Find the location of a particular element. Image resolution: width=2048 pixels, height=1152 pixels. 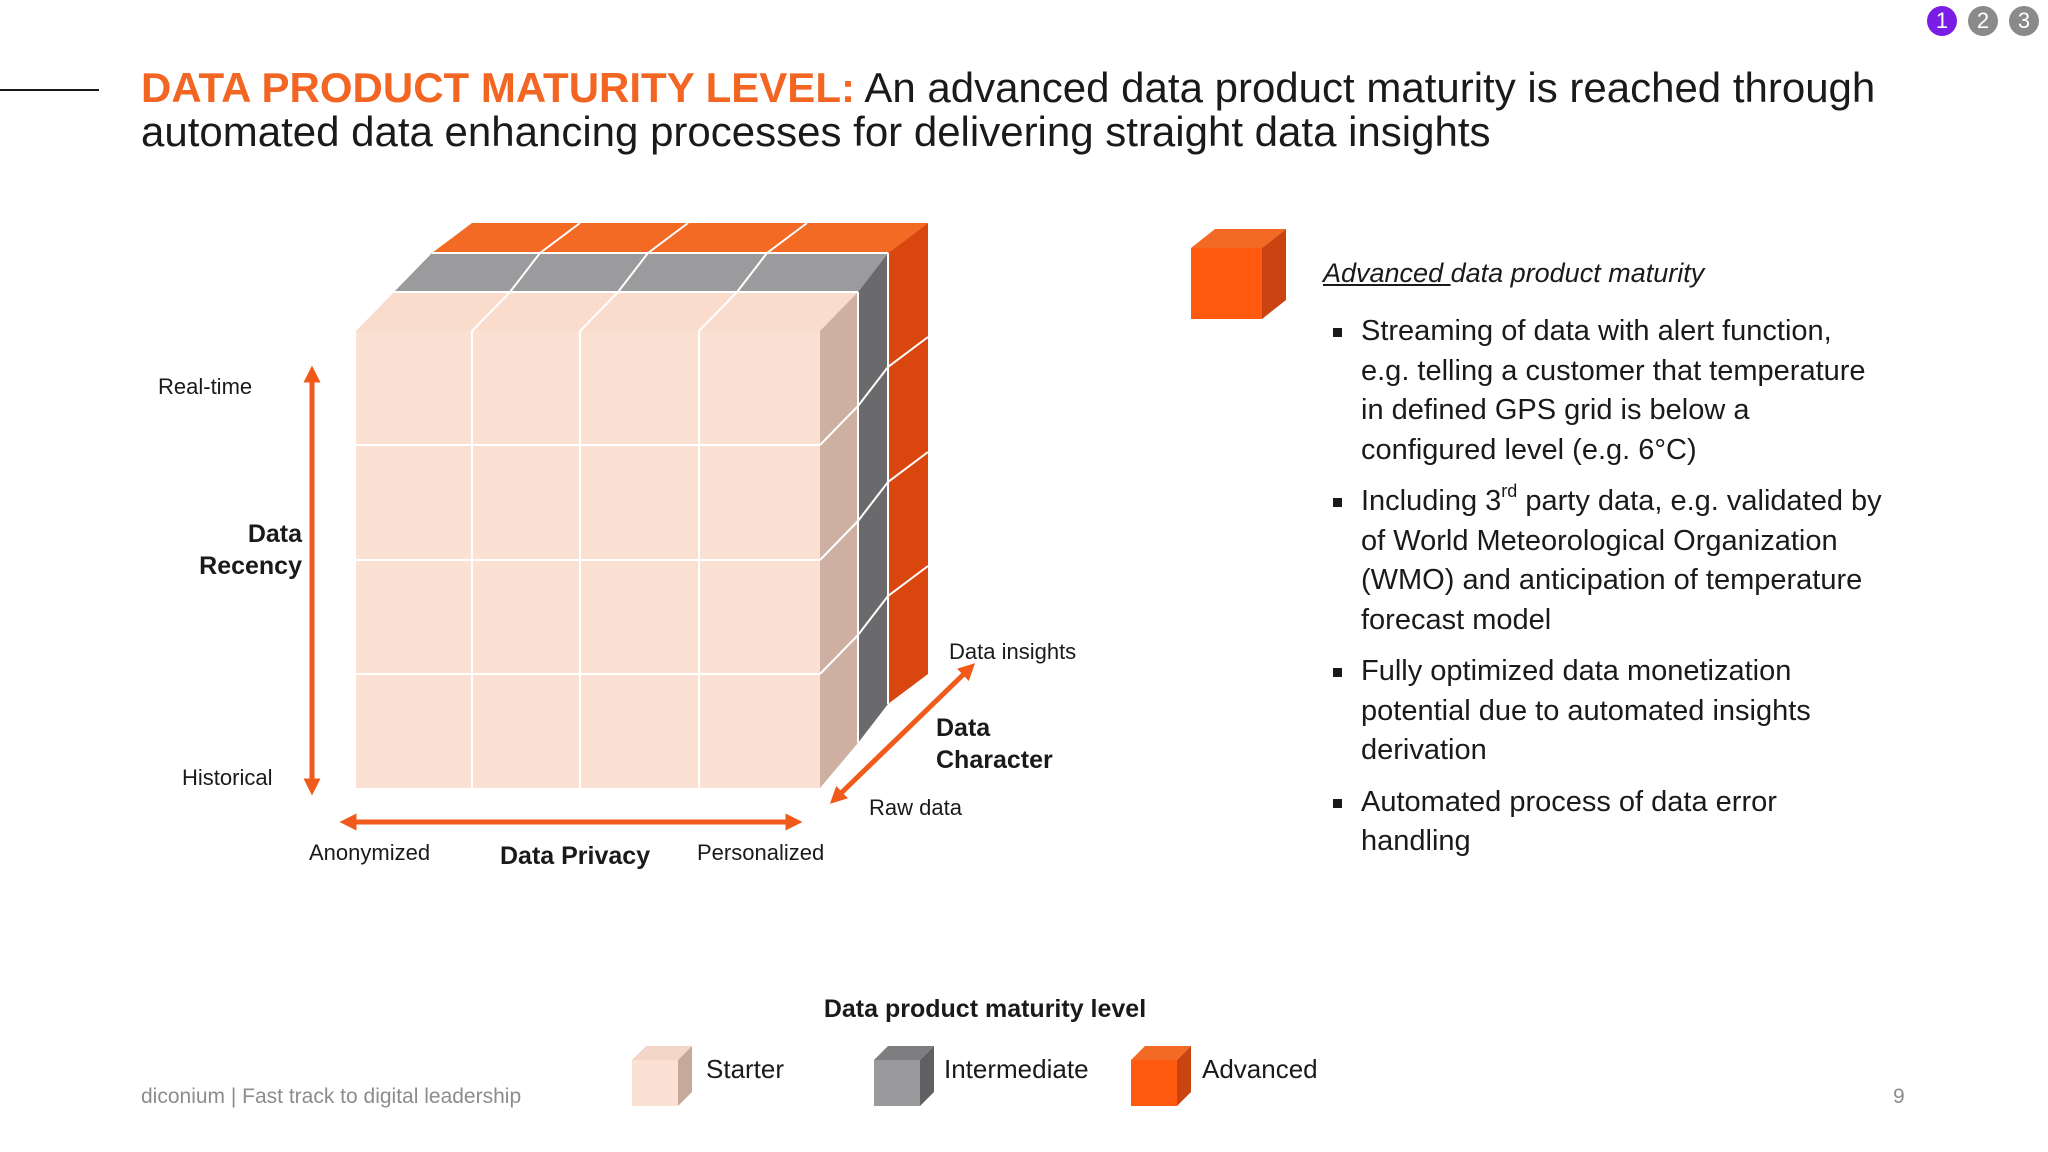

advanced-cube-icon is located at coordinates (1238, 274).